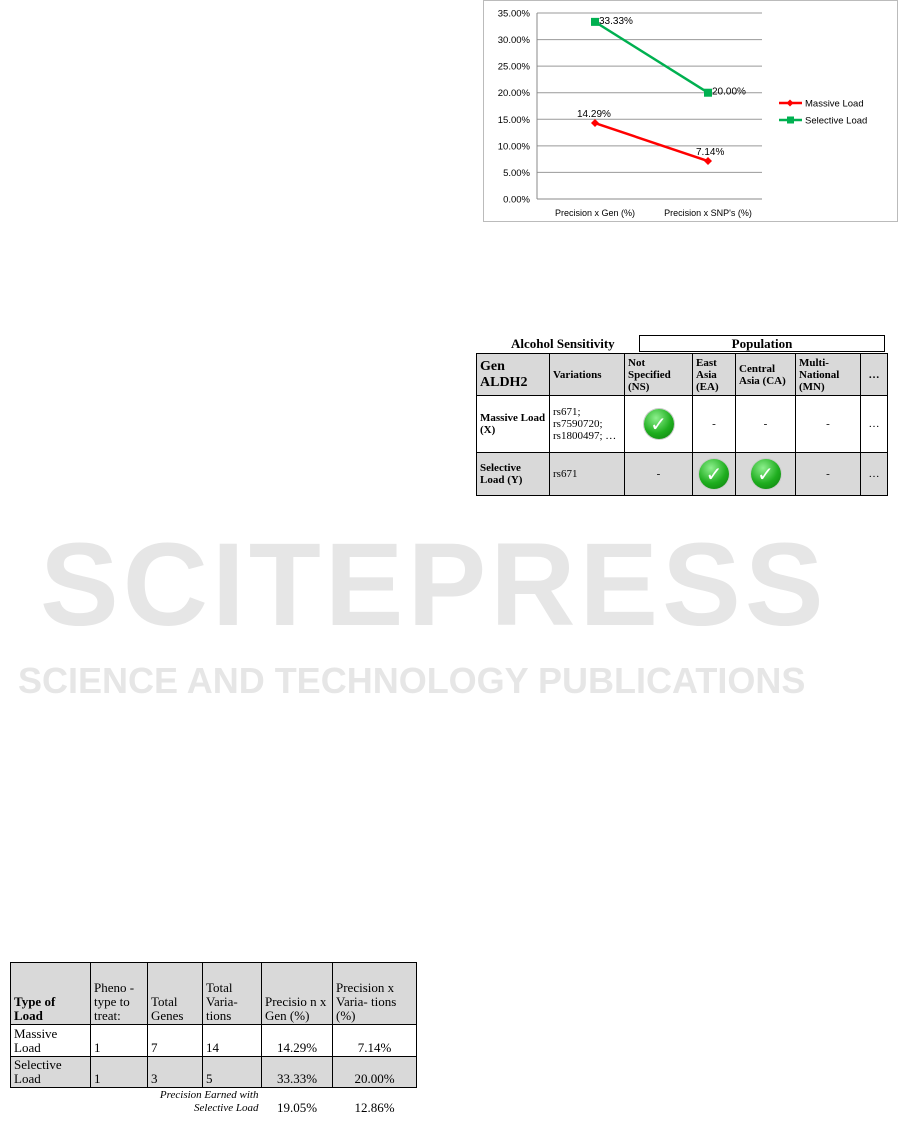 The width and height of the screenshot is (901, 1123). I want to click on cell-ns: ✓, so click(658, 424).